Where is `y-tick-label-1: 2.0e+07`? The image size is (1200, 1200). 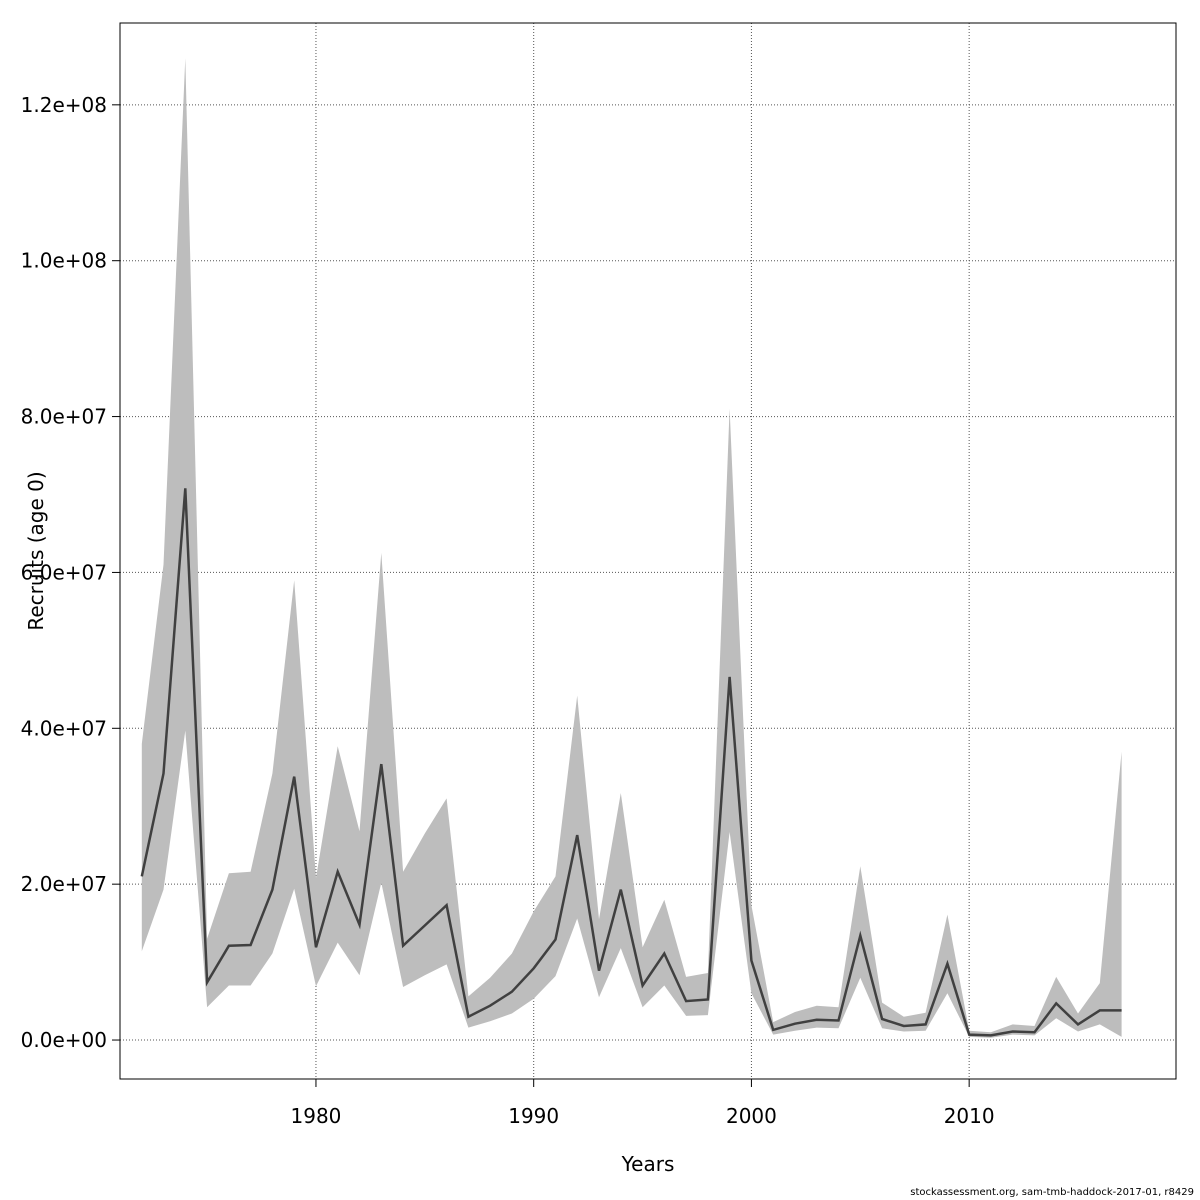 y-tick-label-1: 2.0e+07 is located at coordinates (64, 884).